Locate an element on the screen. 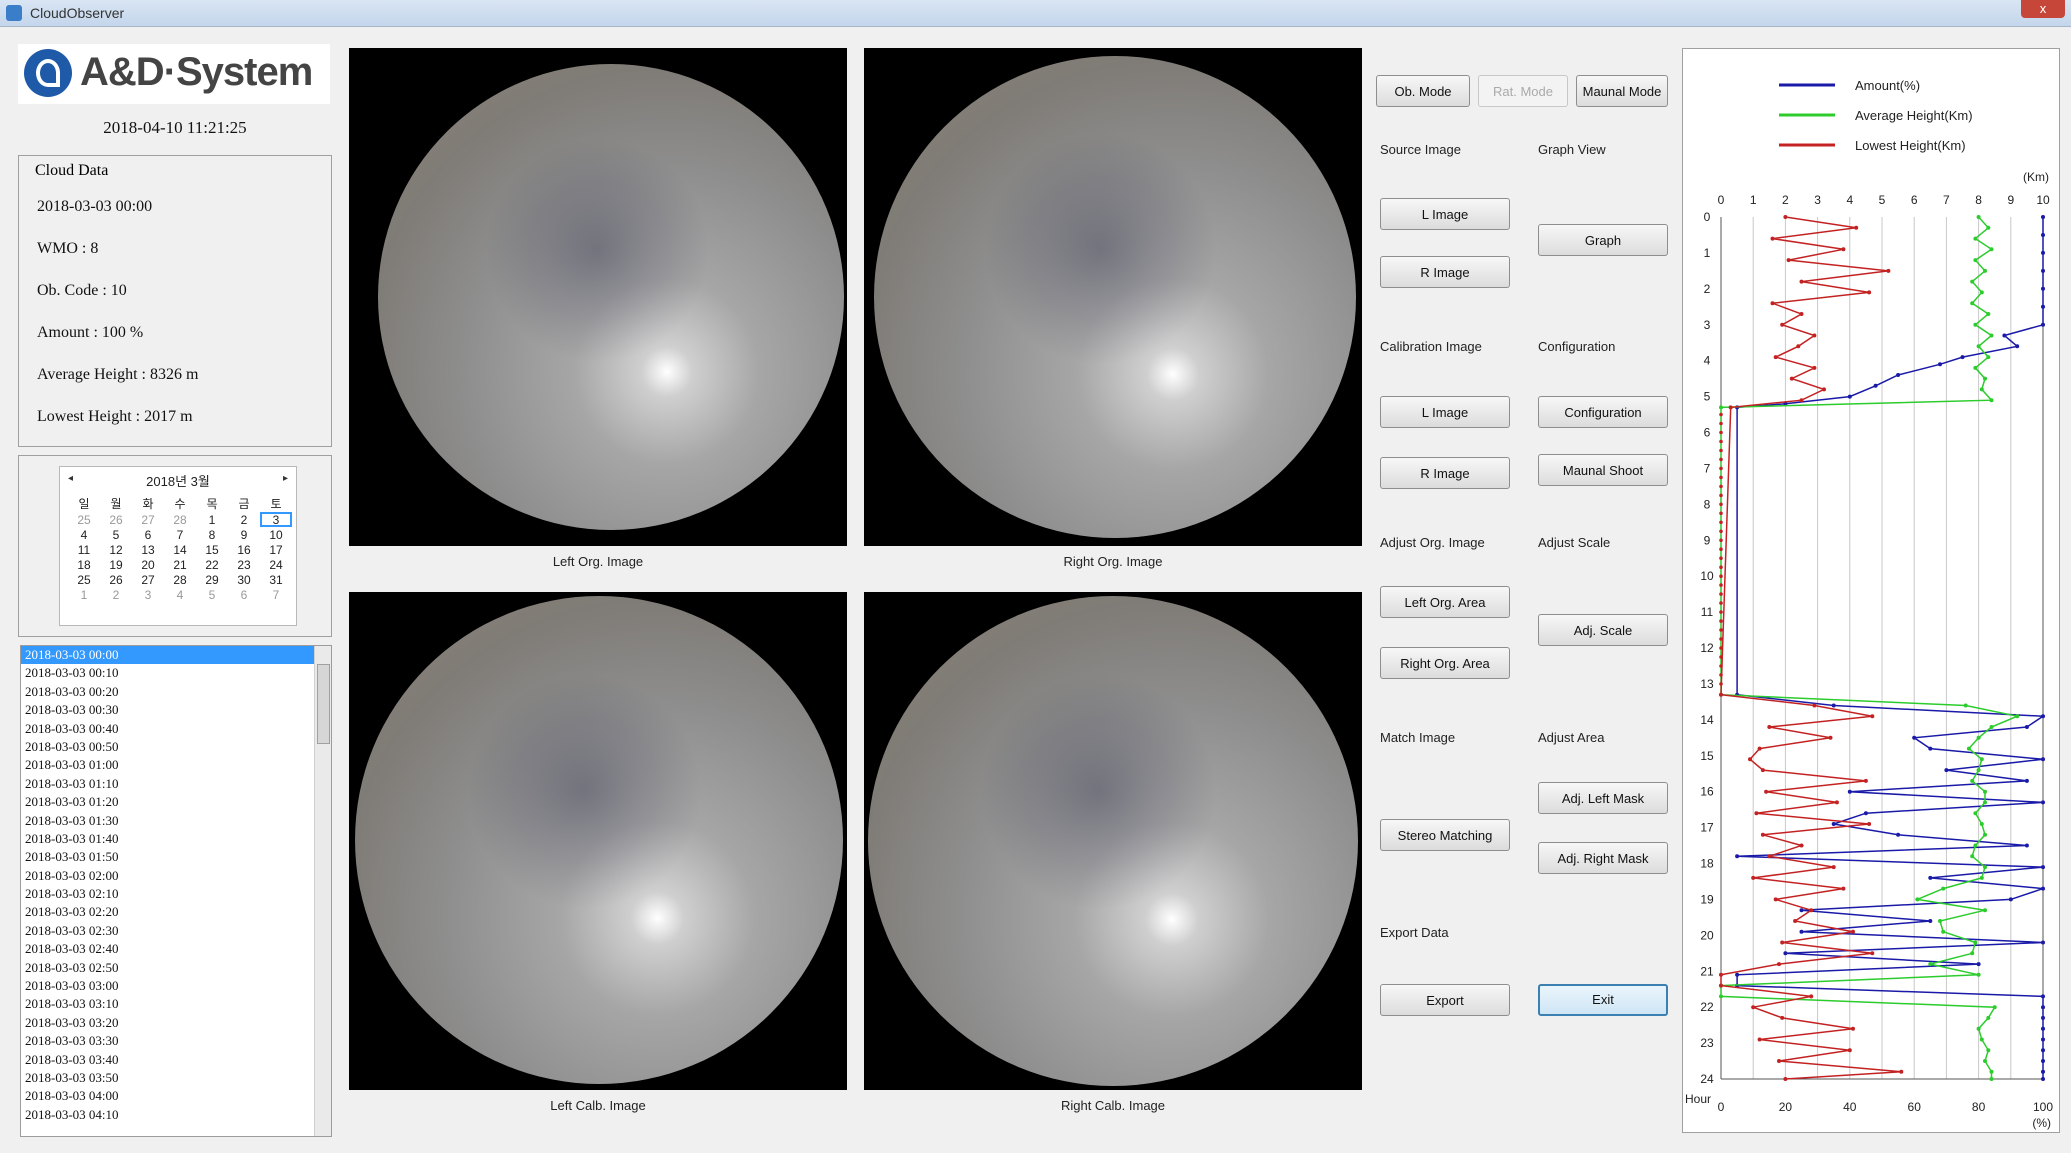  time-list-item: 2018-03-03 02:40 is located at coordinates (72, 949).